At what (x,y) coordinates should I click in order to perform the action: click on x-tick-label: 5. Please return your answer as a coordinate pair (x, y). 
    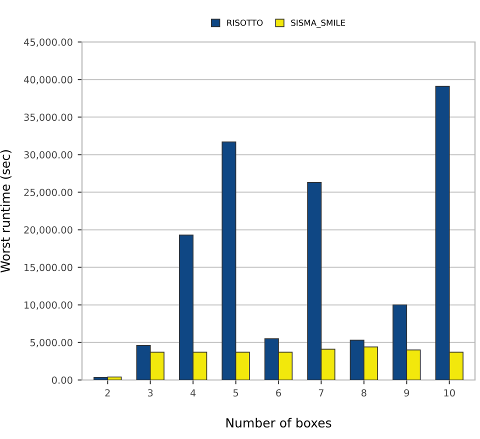
    Looking at the image, I should click on (235, 393).